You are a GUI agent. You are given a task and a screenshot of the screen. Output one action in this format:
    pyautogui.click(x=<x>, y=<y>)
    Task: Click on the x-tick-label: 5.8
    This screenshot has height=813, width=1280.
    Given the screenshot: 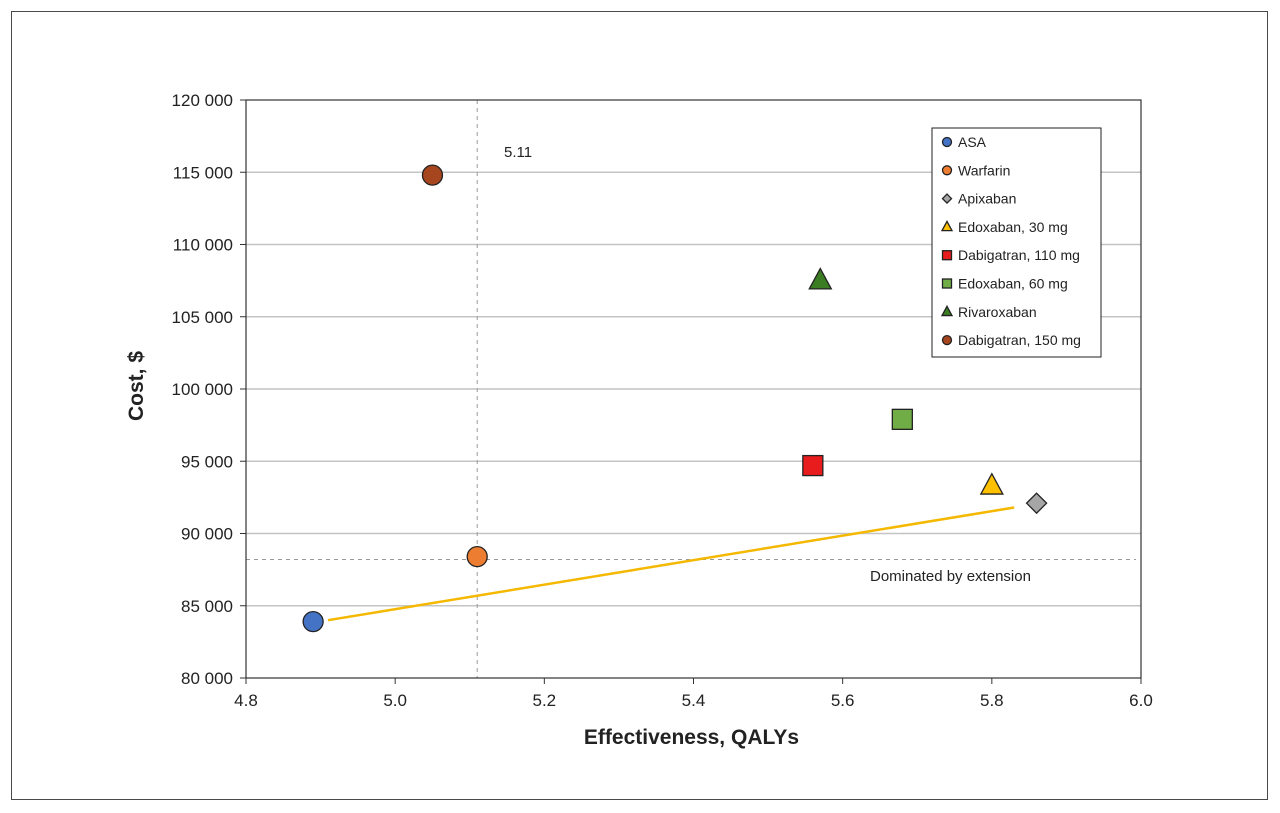 What is the action you would take?
    pyautogui.click(x=992, y=700)
    